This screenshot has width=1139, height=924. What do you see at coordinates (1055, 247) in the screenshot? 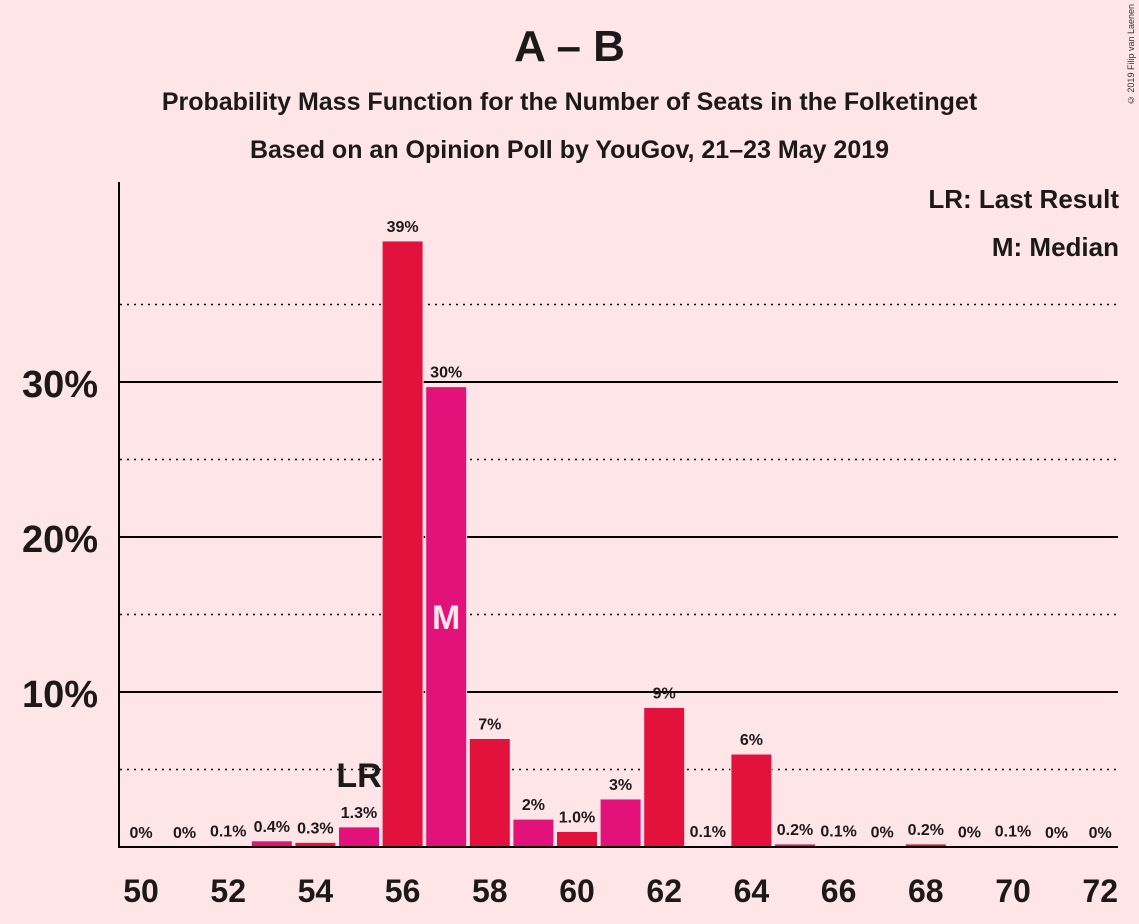
I see `legend-median: M: Median` at bounding box center [1055, 247].